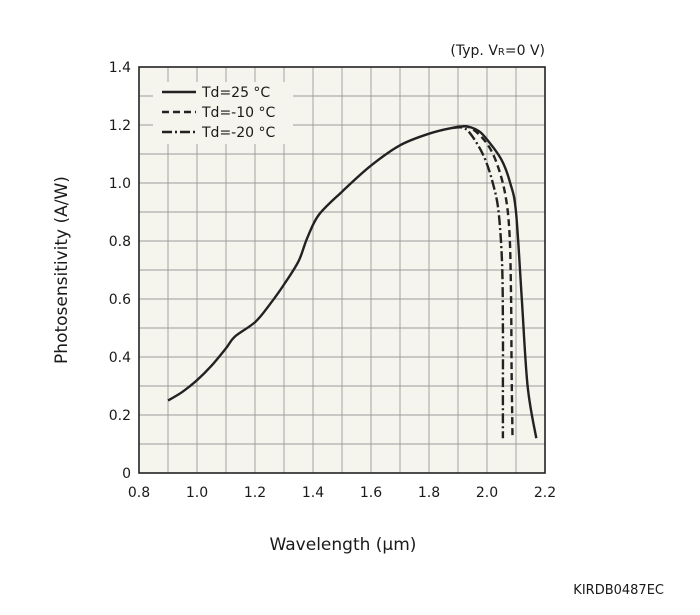 The height and width of the screenshot is (615, 700). What do you see at coordinates (343, 545) in the screenshot?
I see `x-axis-title: Wavelength (µm)` at bounding box center [343, 545].